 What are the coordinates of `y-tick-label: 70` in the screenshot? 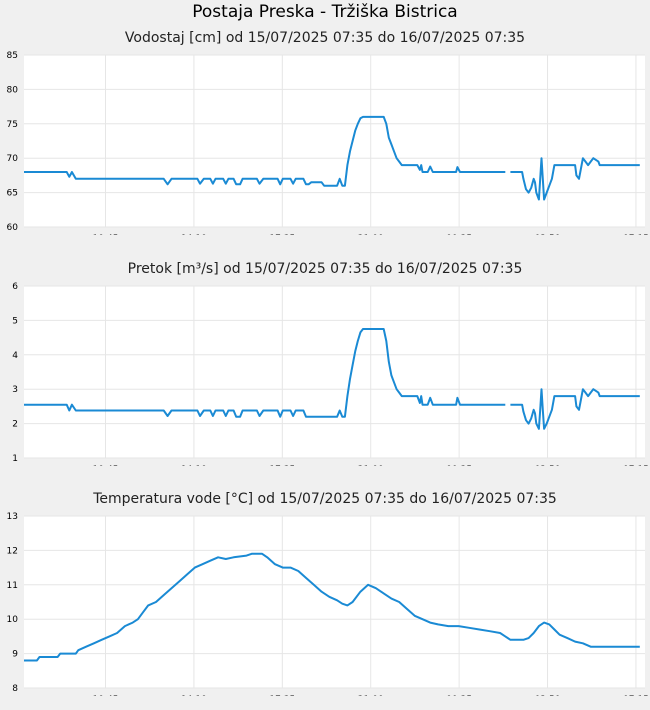 It's located at (13, 159).